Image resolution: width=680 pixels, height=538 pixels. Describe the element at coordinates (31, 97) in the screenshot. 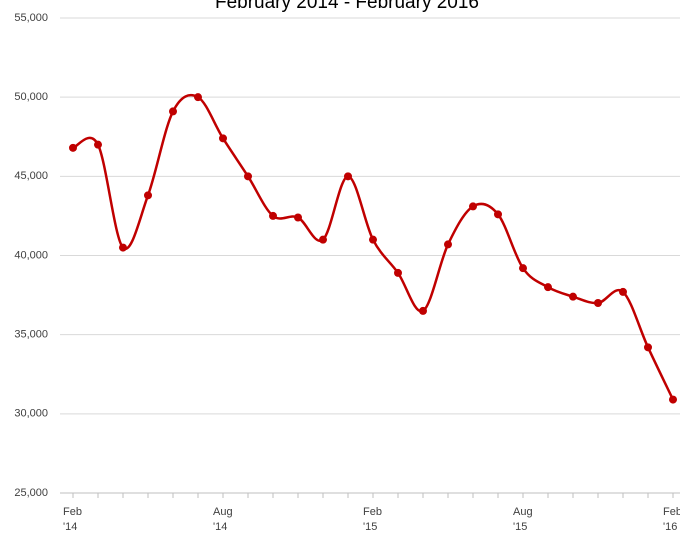

I see `y-tick-label: 50,000` at that location.